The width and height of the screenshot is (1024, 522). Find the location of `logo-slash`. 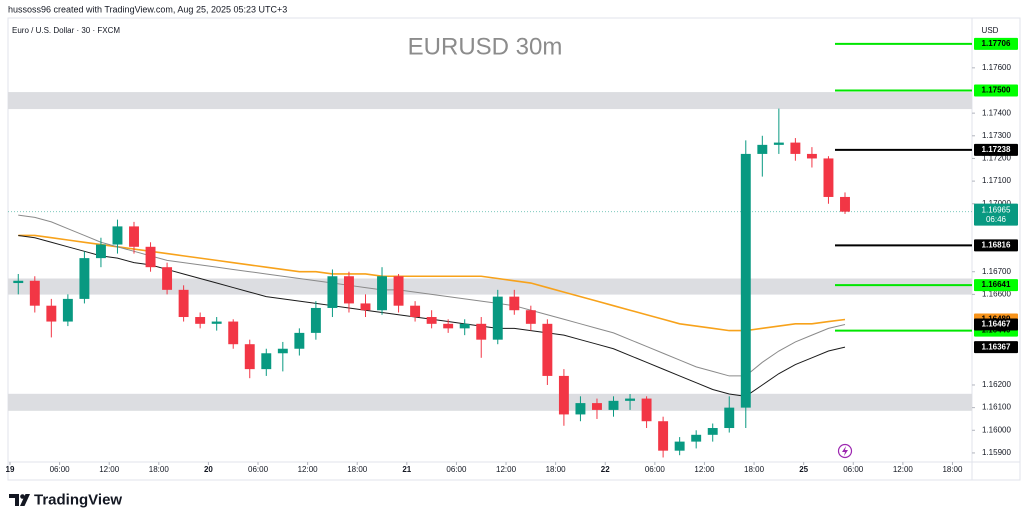

logo-slash is located at coordinates (25, 500).